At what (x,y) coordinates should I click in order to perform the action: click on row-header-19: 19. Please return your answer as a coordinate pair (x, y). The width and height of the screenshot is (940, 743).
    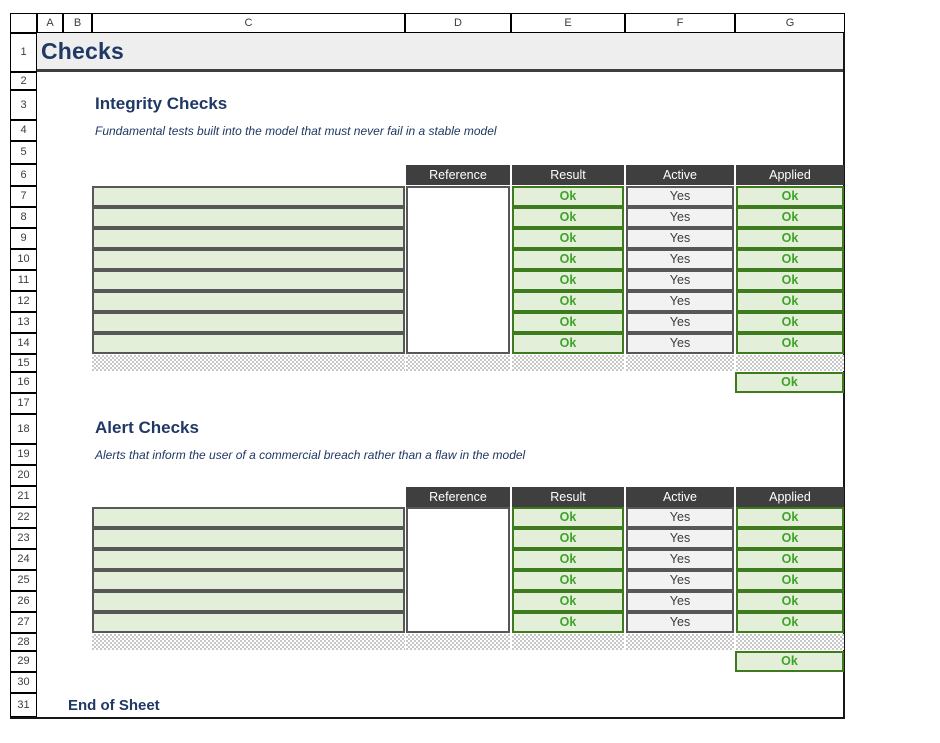
    Looking at the image, I should click on (23, 454).